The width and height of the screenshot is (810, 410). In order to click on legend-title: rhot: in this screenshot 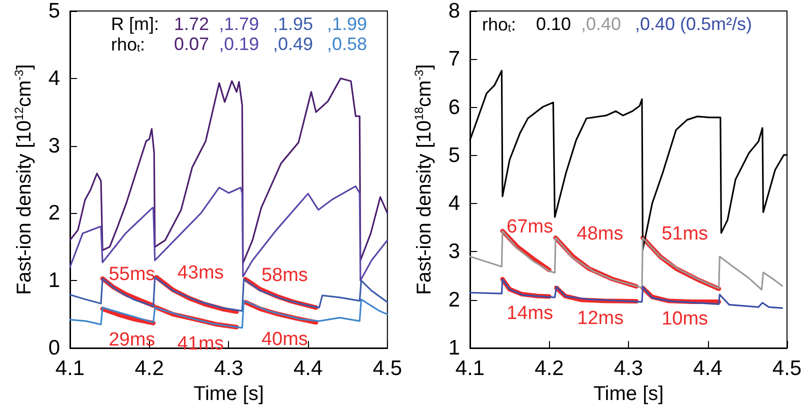, I will do `click(499, 24)`.